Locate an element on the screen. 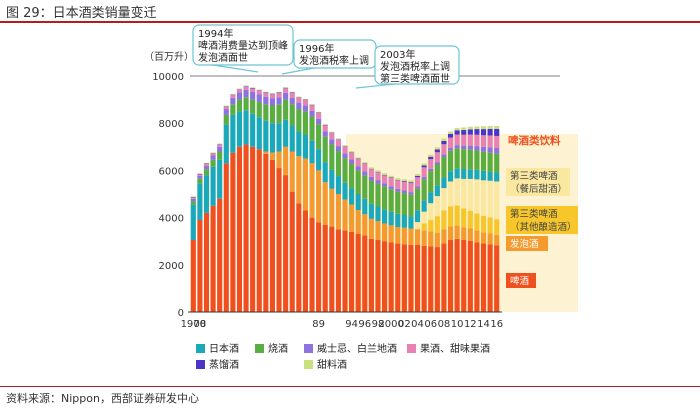 The image size is (700, 409). legend-label: 果酒、甜味果酒 is located at coordinates (455, 348).